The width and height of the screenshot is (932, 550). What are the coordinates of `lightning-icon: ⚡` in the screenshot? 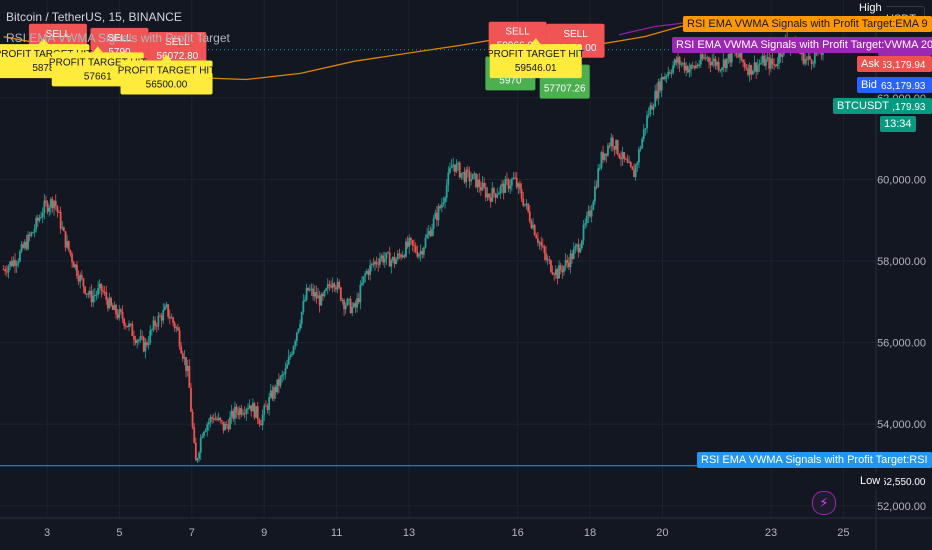 It's located at (824, 503).